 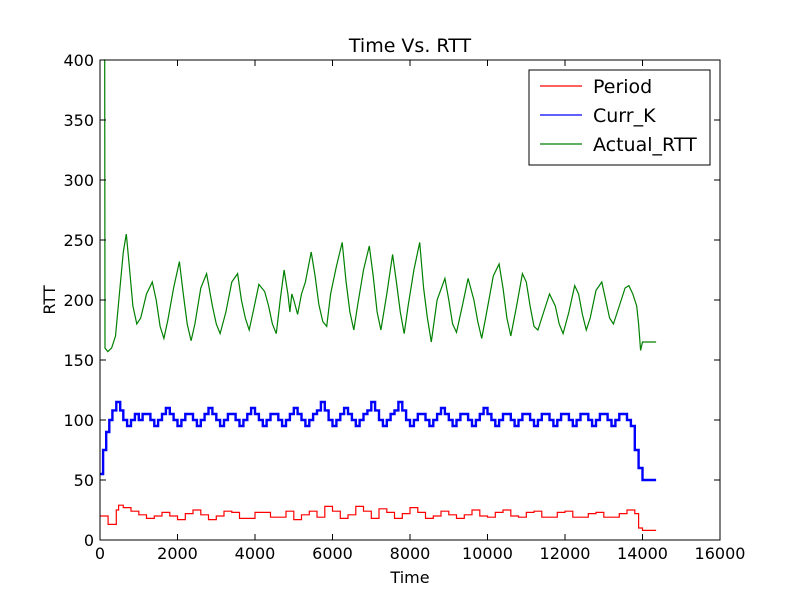 What do you see at coordinates (645, 145) in the screenshot?
I see `legend-label-actual-rtt: Actual_RTT` at bounding box center [645, 145].